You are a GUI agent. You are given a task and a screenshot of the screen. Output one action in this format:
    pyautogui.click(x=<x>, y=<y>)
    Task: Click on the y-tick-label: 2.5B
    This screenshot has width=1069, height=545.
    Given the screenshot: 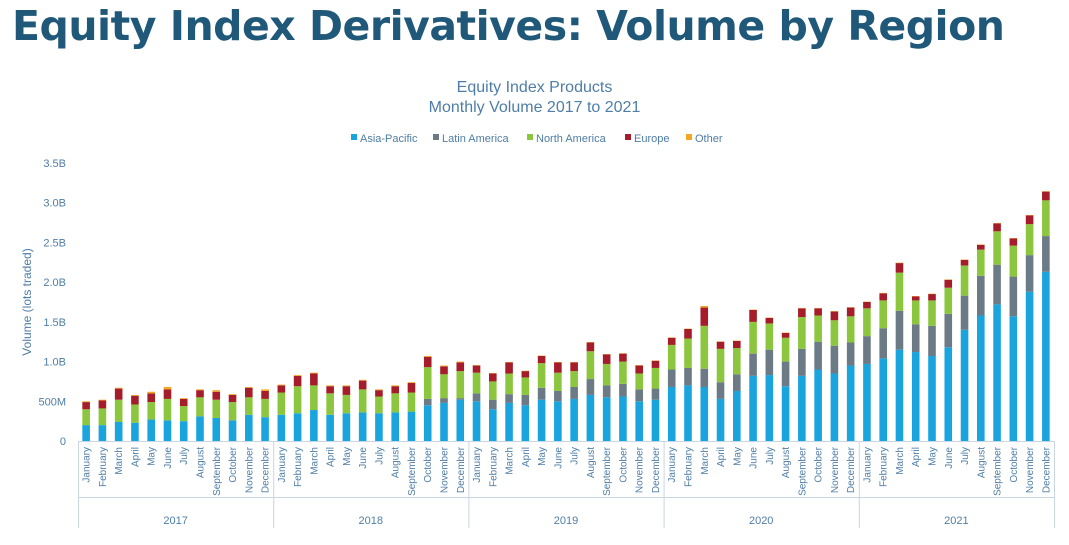 What is the action you would take?
    pyautogui.click(x=54, y=243)
    